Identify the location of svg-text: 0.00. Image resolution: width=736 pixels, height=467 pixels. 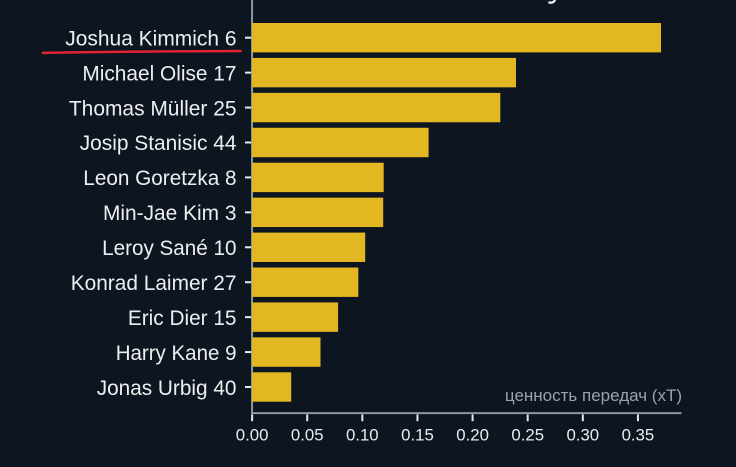
(252, 435).